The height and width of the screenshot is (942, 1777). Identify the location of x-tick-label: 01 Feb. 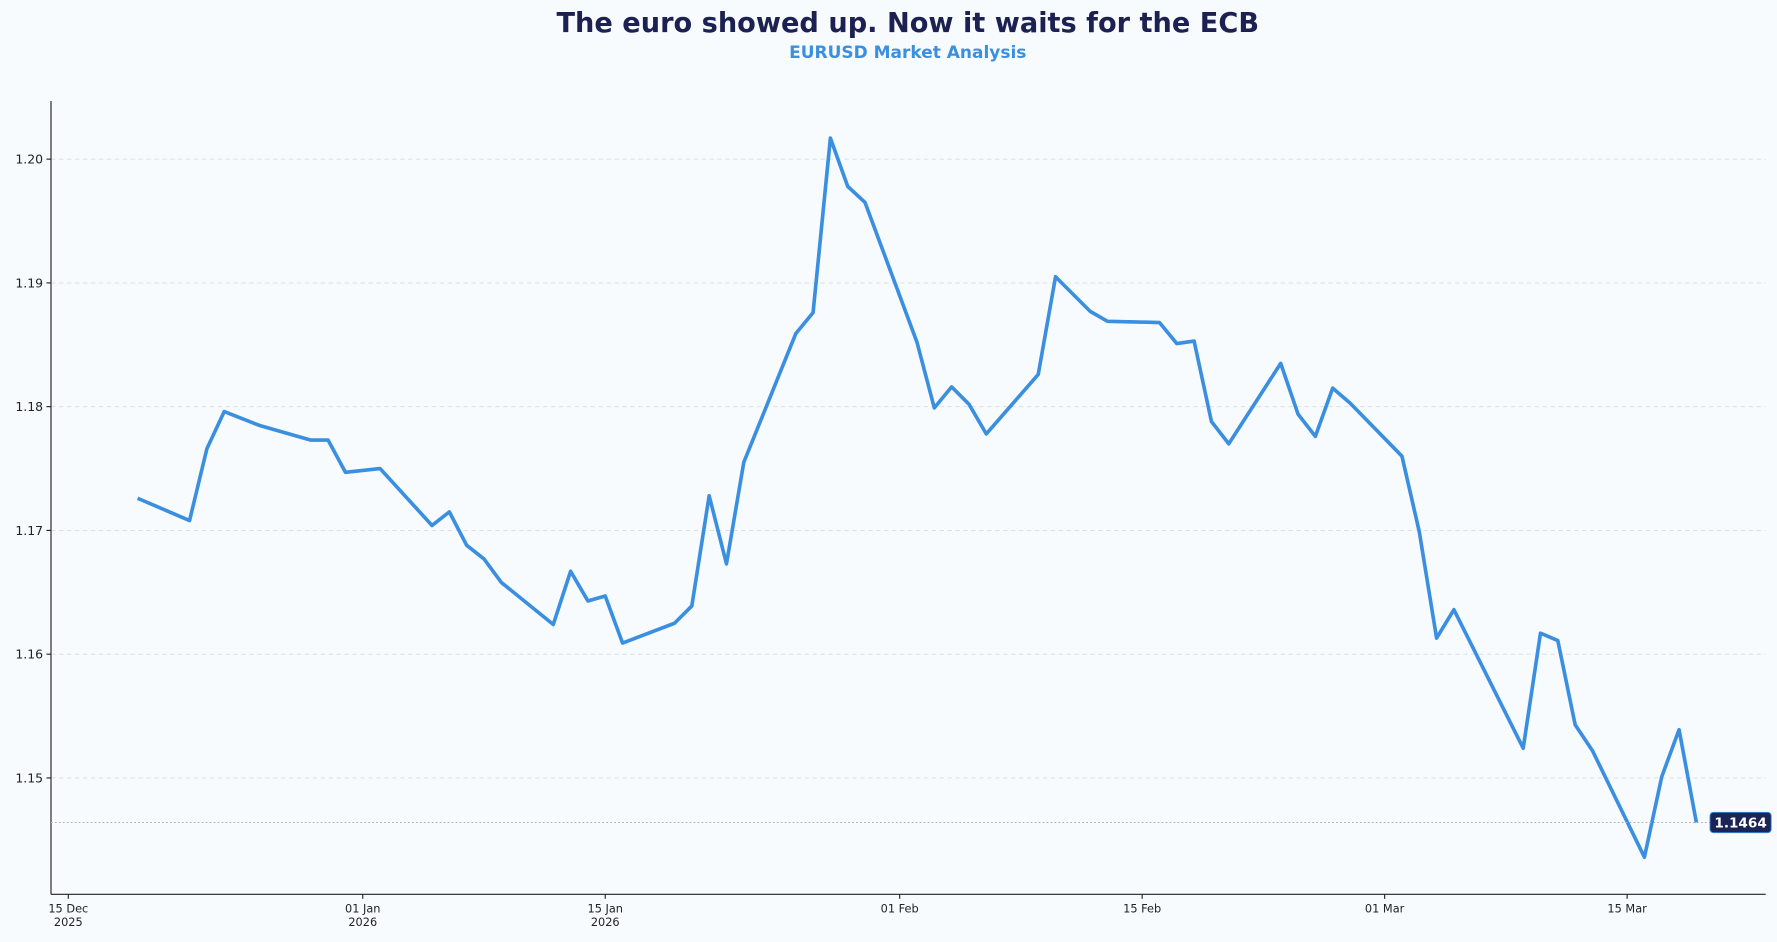
(900, 908).